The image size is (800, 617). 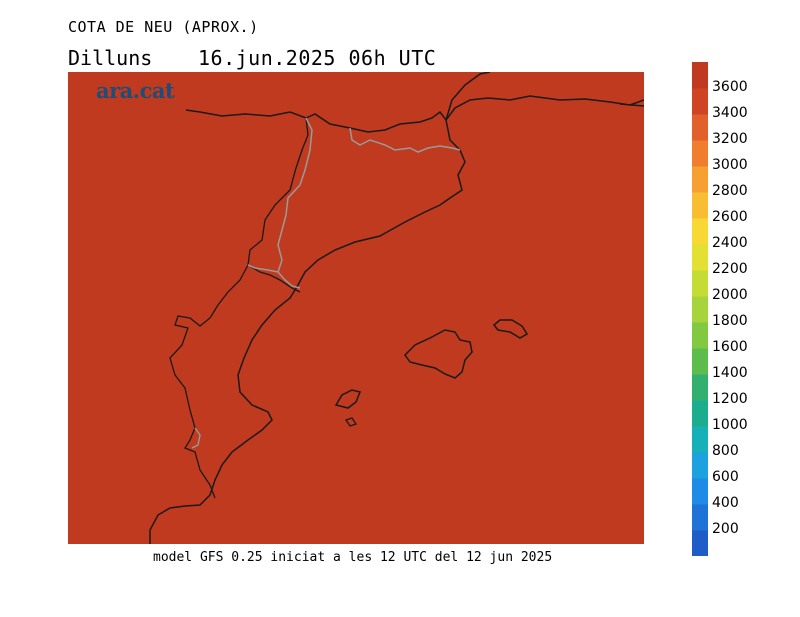 I want to click on island-eivissa, so click(x=348, y=399).